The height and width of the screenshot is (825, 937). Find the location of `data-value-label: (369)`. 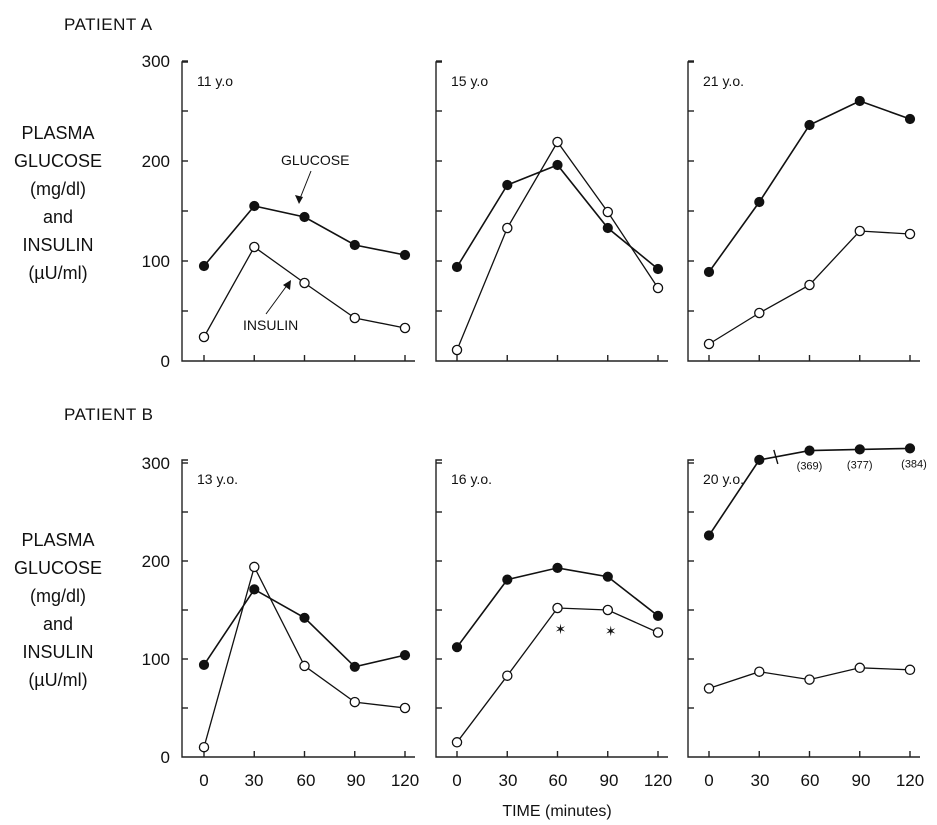

data-value-label: (369) is located at coordinates (810, 467).